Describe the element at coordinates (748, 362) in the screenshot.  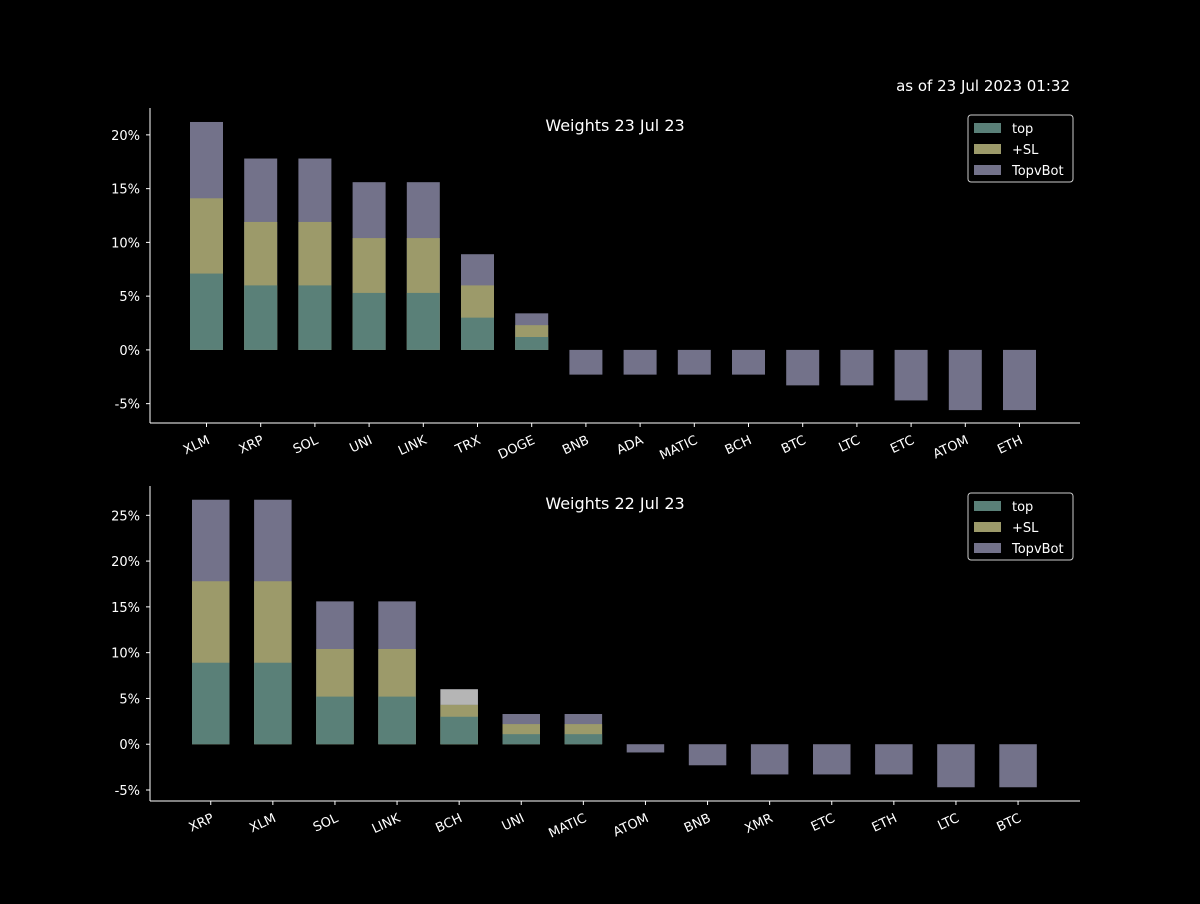
I see `bar-topvbot-bch` at that location.